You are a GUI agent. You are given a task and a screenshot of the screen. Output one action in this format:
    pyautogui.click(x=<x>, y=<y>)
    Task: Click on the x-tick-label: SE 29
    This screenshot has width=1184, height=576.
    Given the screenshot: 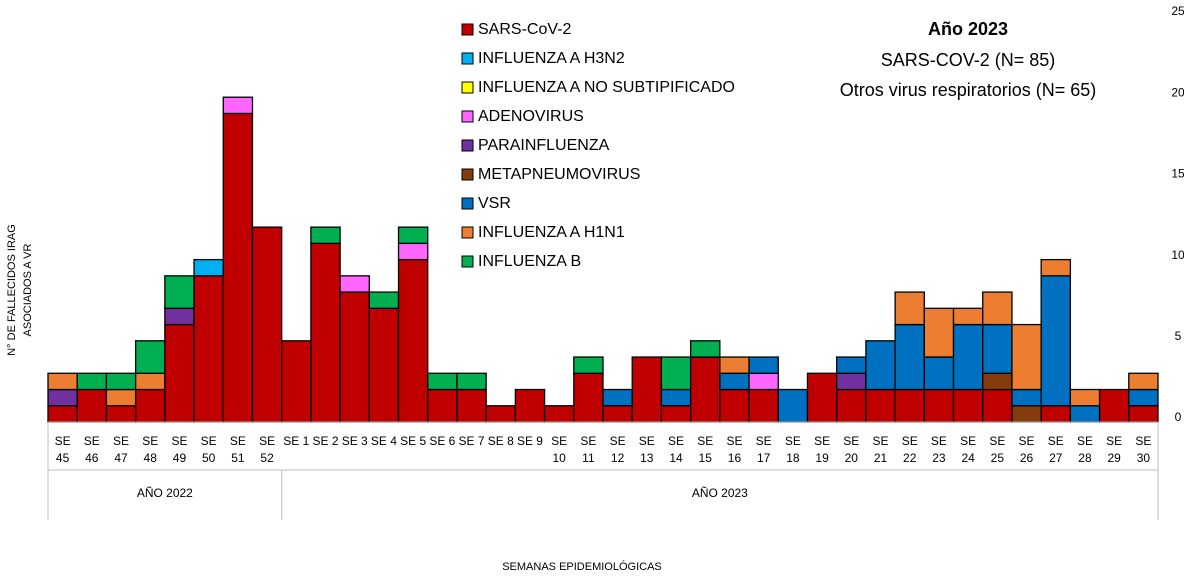 What is the action you would take?
    pyautogui.click(x=1114, y=449)
    